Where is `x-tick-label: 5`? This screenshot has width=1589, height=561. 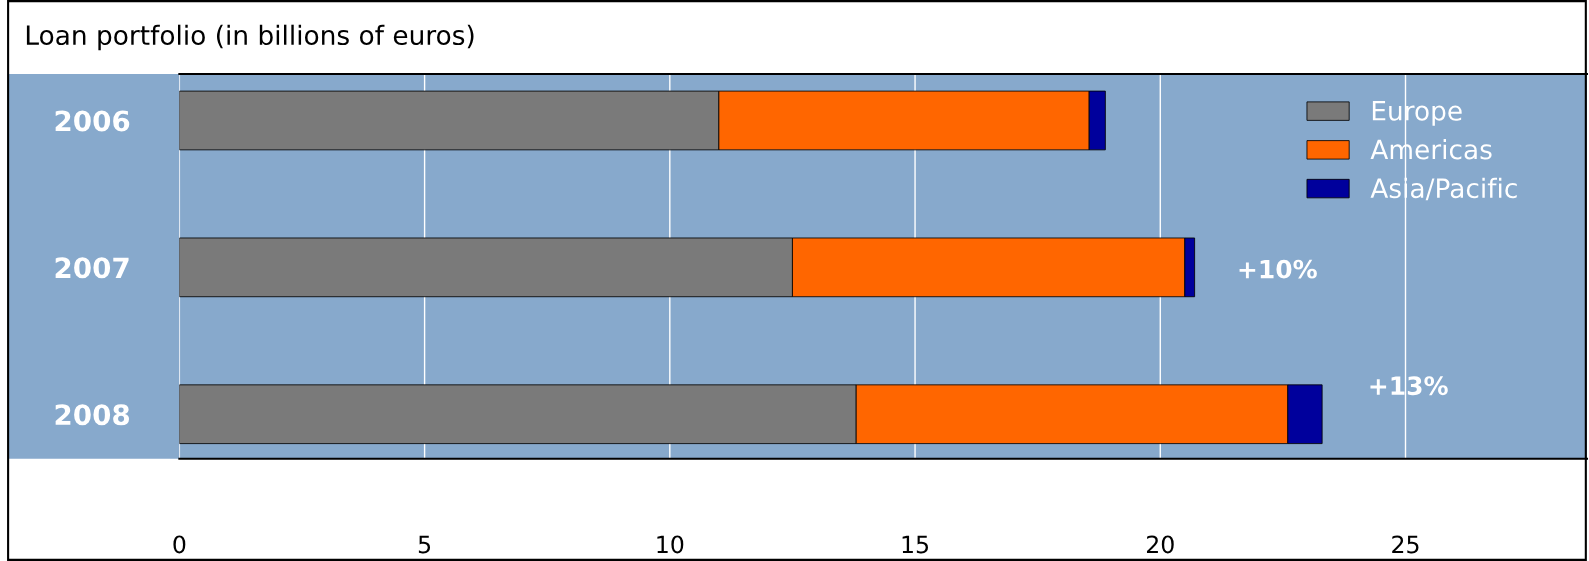 x-tick-label: 5 is located at coordinates (424, 544).